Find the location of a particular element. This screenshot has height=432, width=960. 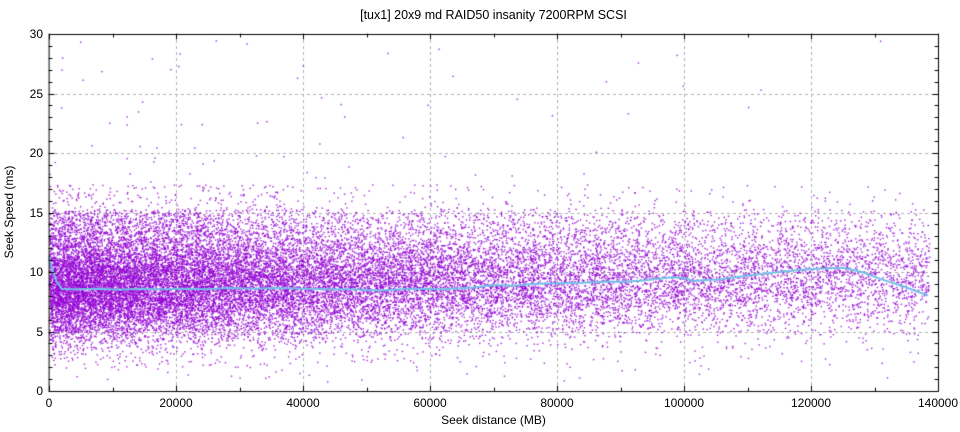

x-tick-label: 20000 is located at coordinates (176, 403).